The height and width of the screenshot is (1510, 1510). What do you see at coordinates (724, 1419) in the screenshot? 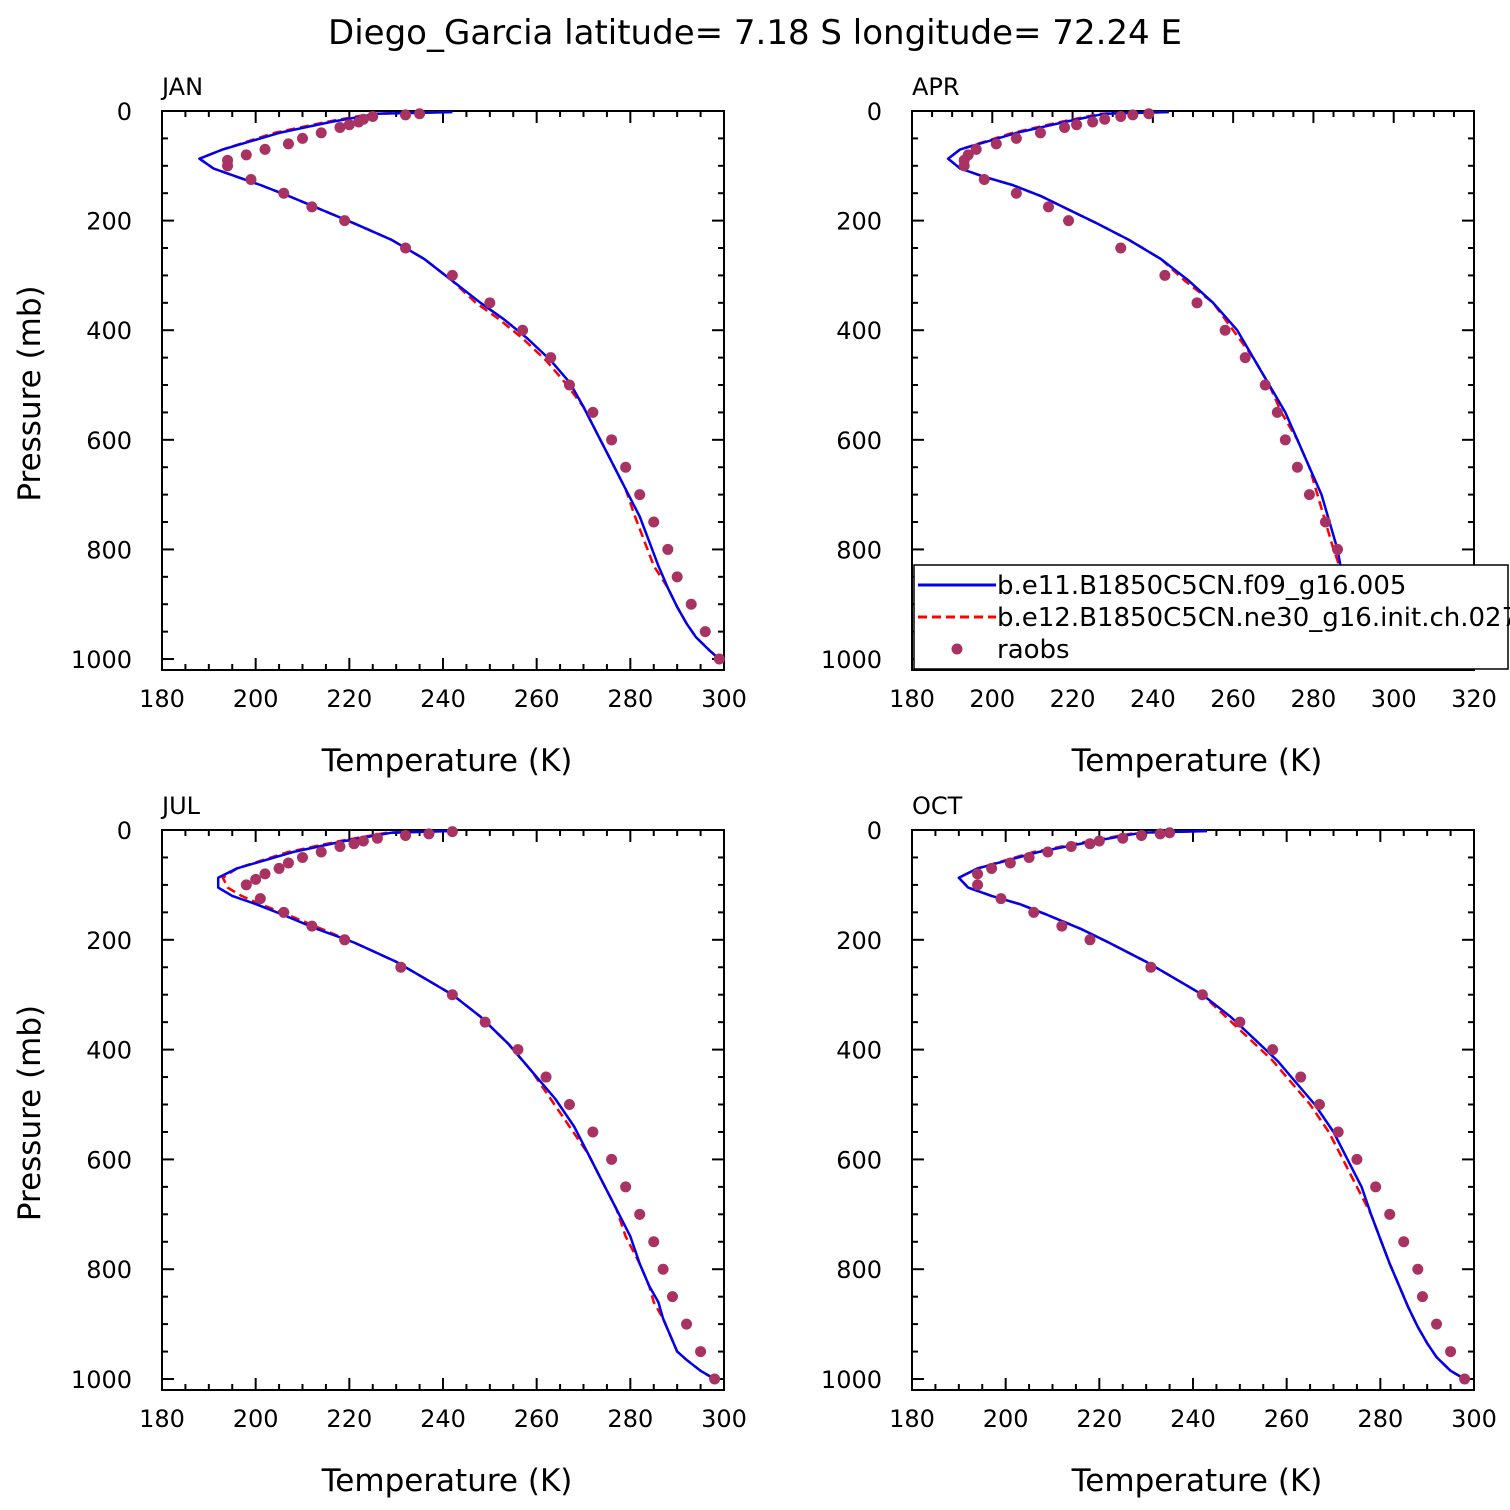
I see `x-tick-label: 300` at bounding box center [724, 1419].